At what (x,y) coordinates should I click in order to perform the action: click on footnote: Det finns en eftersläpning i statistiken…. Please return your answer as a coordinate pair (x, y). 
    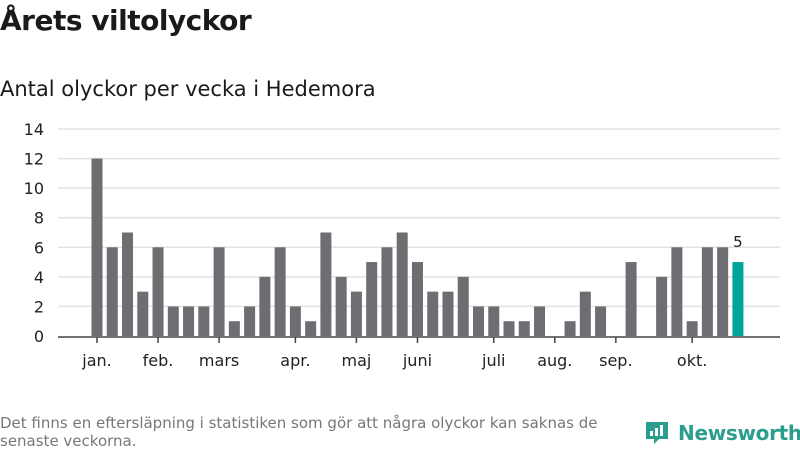
    Looking at the image, I should click on (299, 432).